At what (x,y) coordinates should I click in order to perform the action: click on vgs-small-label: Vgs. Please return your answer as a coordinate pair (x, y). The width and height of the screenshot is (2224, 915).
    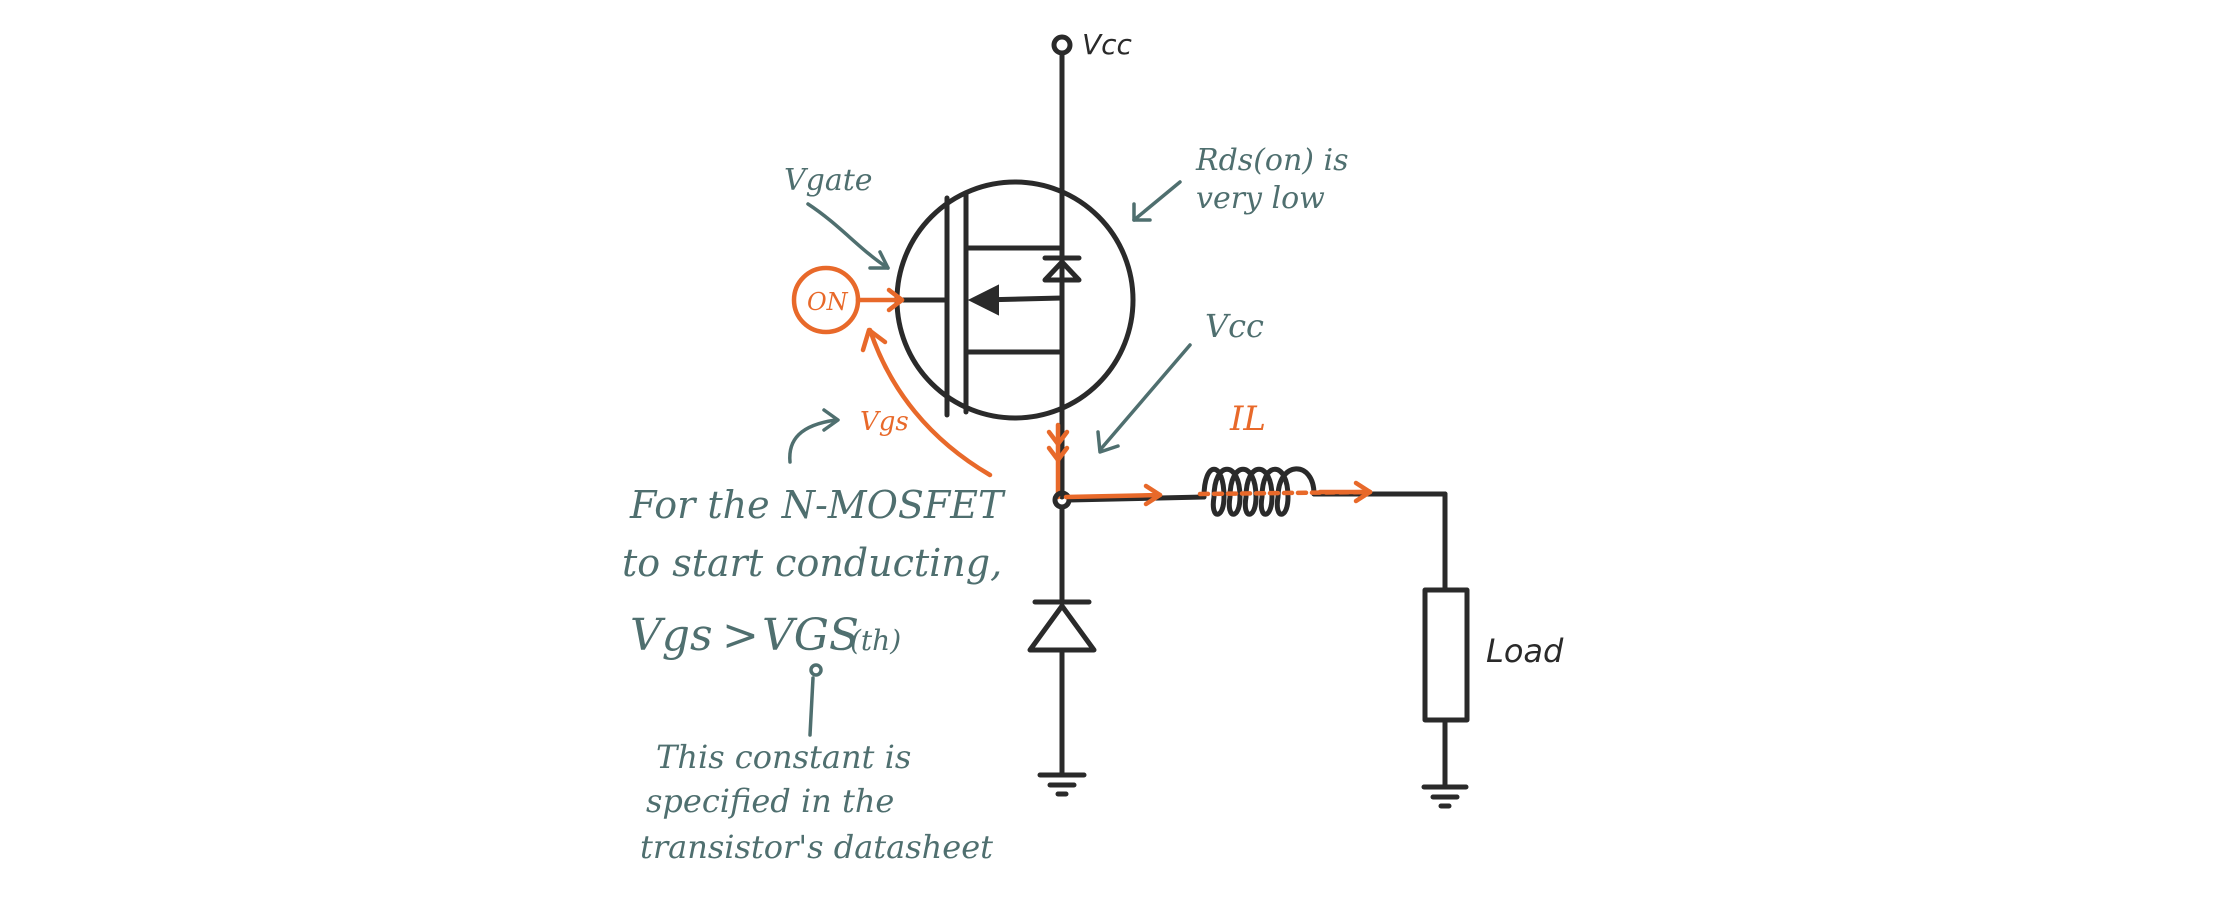
    Looking at the image, I should click on (884, 422).